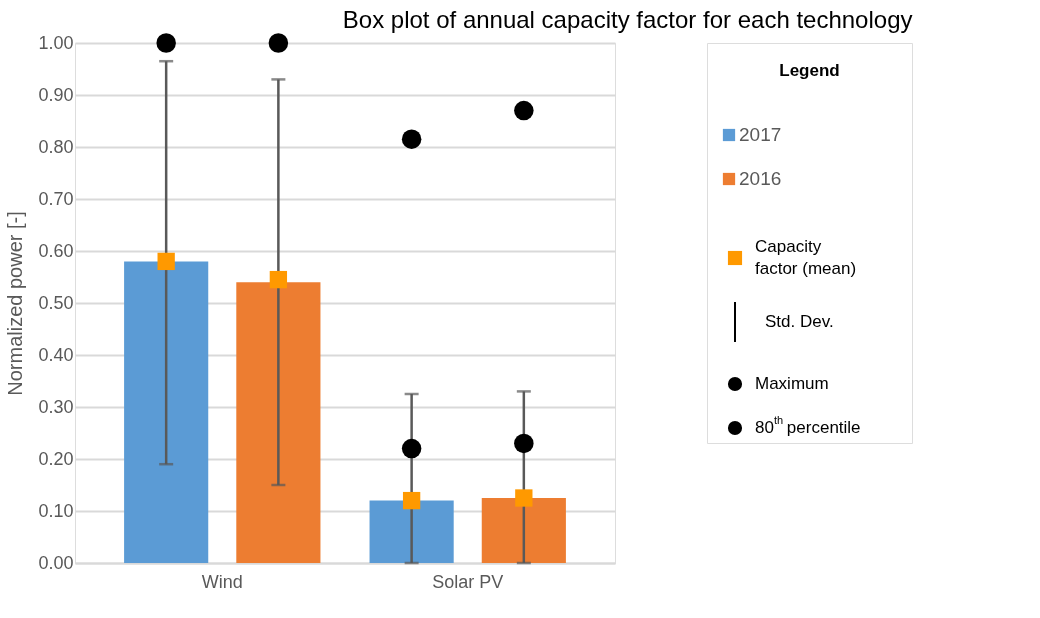 Image resolution: width=1040 pixels, height=618 pixels. I want to click on y-tick-label: 0.40, so click(56, 354).